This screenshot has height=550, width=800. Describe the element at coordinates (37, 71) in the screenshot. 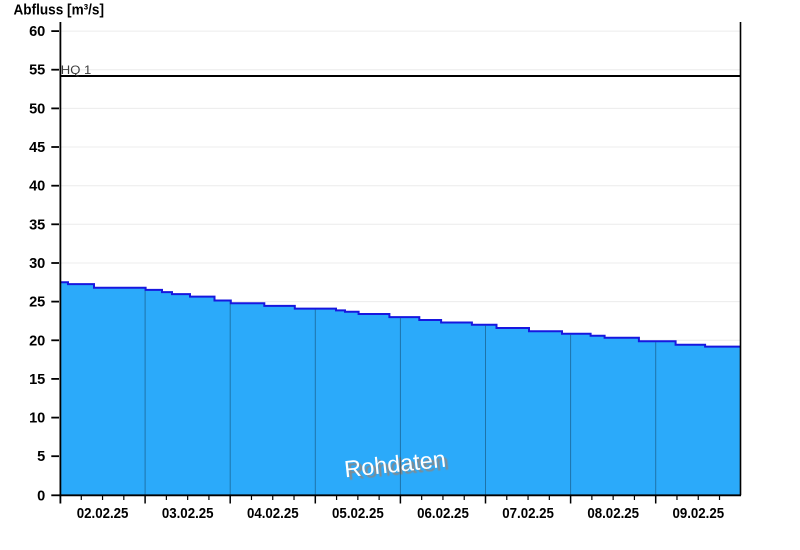

I see `svg-text: 55` at that location.